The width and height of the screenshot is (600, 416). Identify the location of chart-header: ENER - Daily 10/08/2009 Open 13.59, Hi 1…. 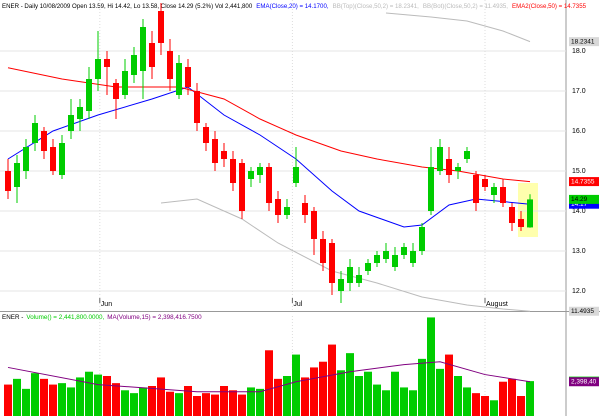
(294, 7).